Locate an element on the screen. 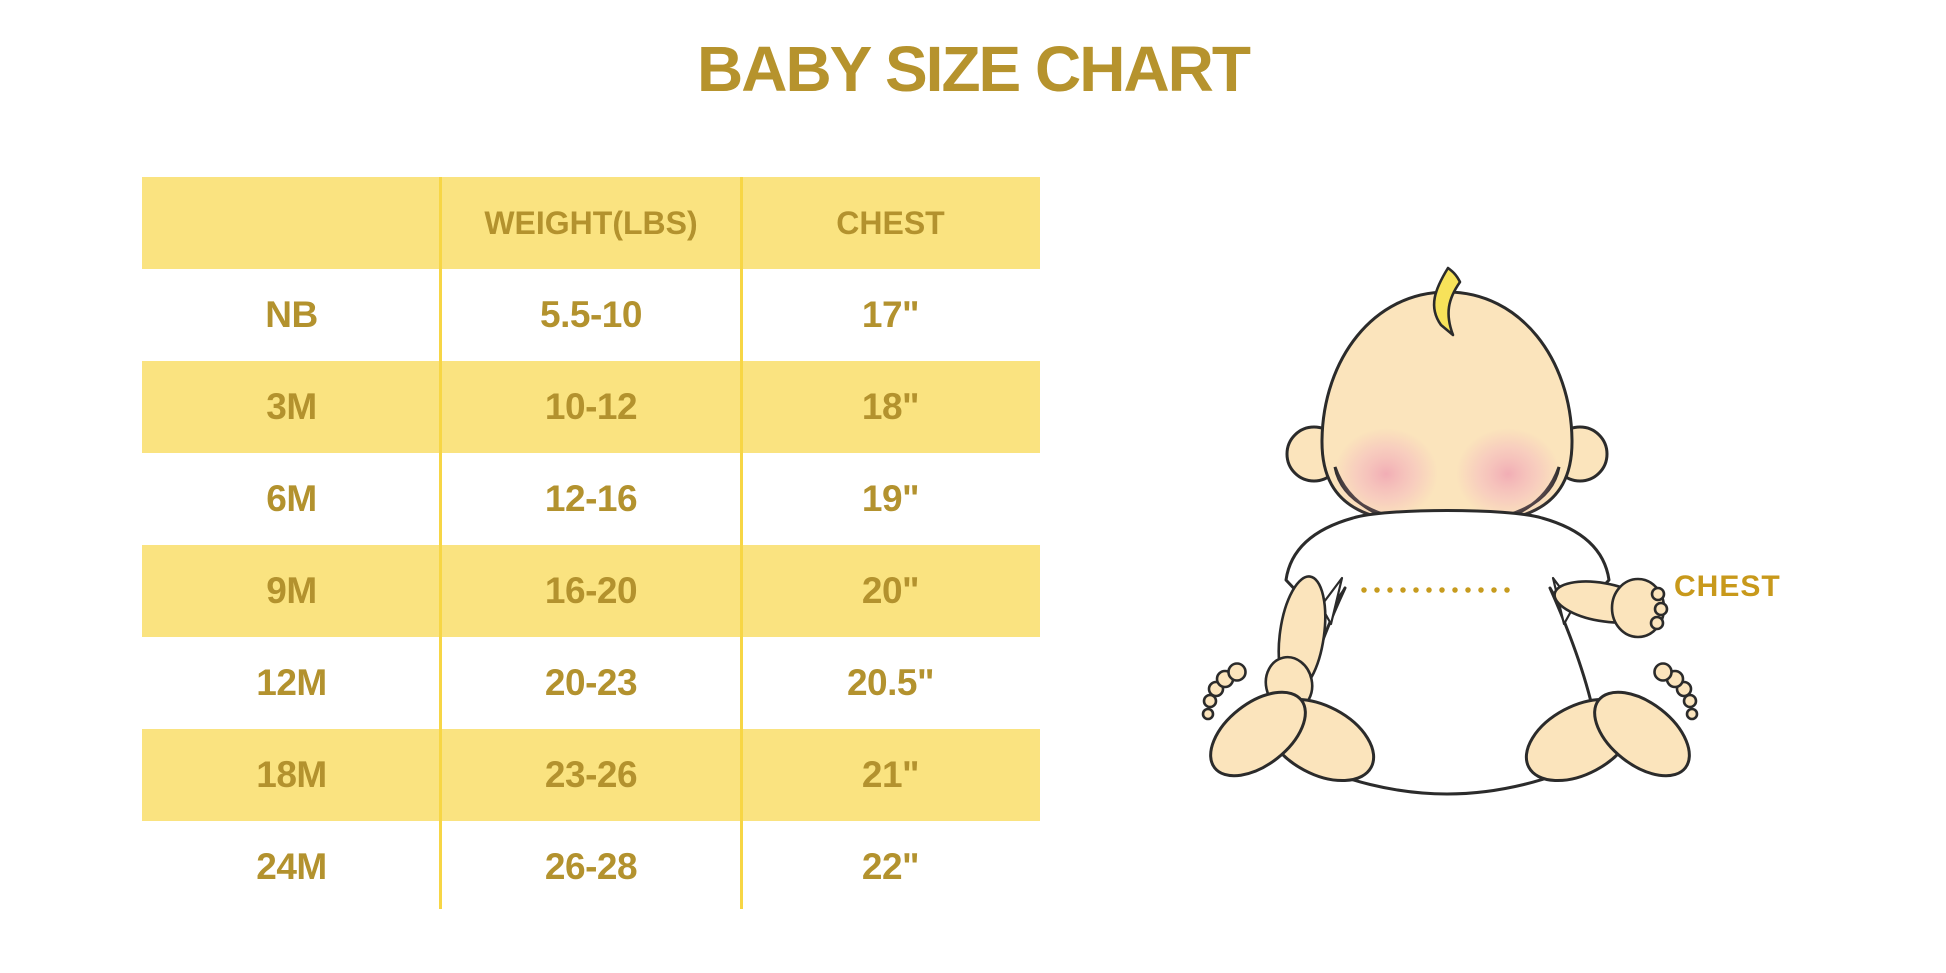 The width and height of the screenshot is (1946, 973). weight-cell: 16-20 is located at coordinates (591, 590).